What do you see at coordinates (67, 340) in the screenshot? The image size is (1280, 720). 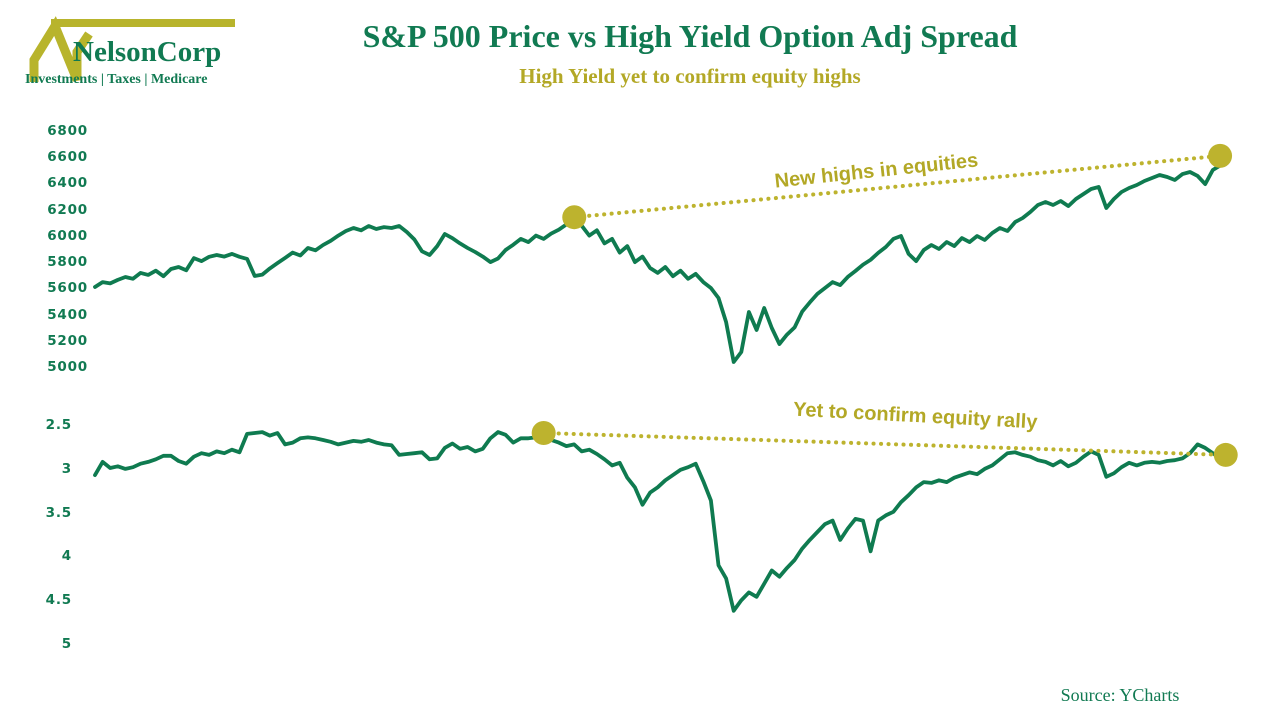 I see `y-tick-label: 5200` at bounding box center [67, 340].